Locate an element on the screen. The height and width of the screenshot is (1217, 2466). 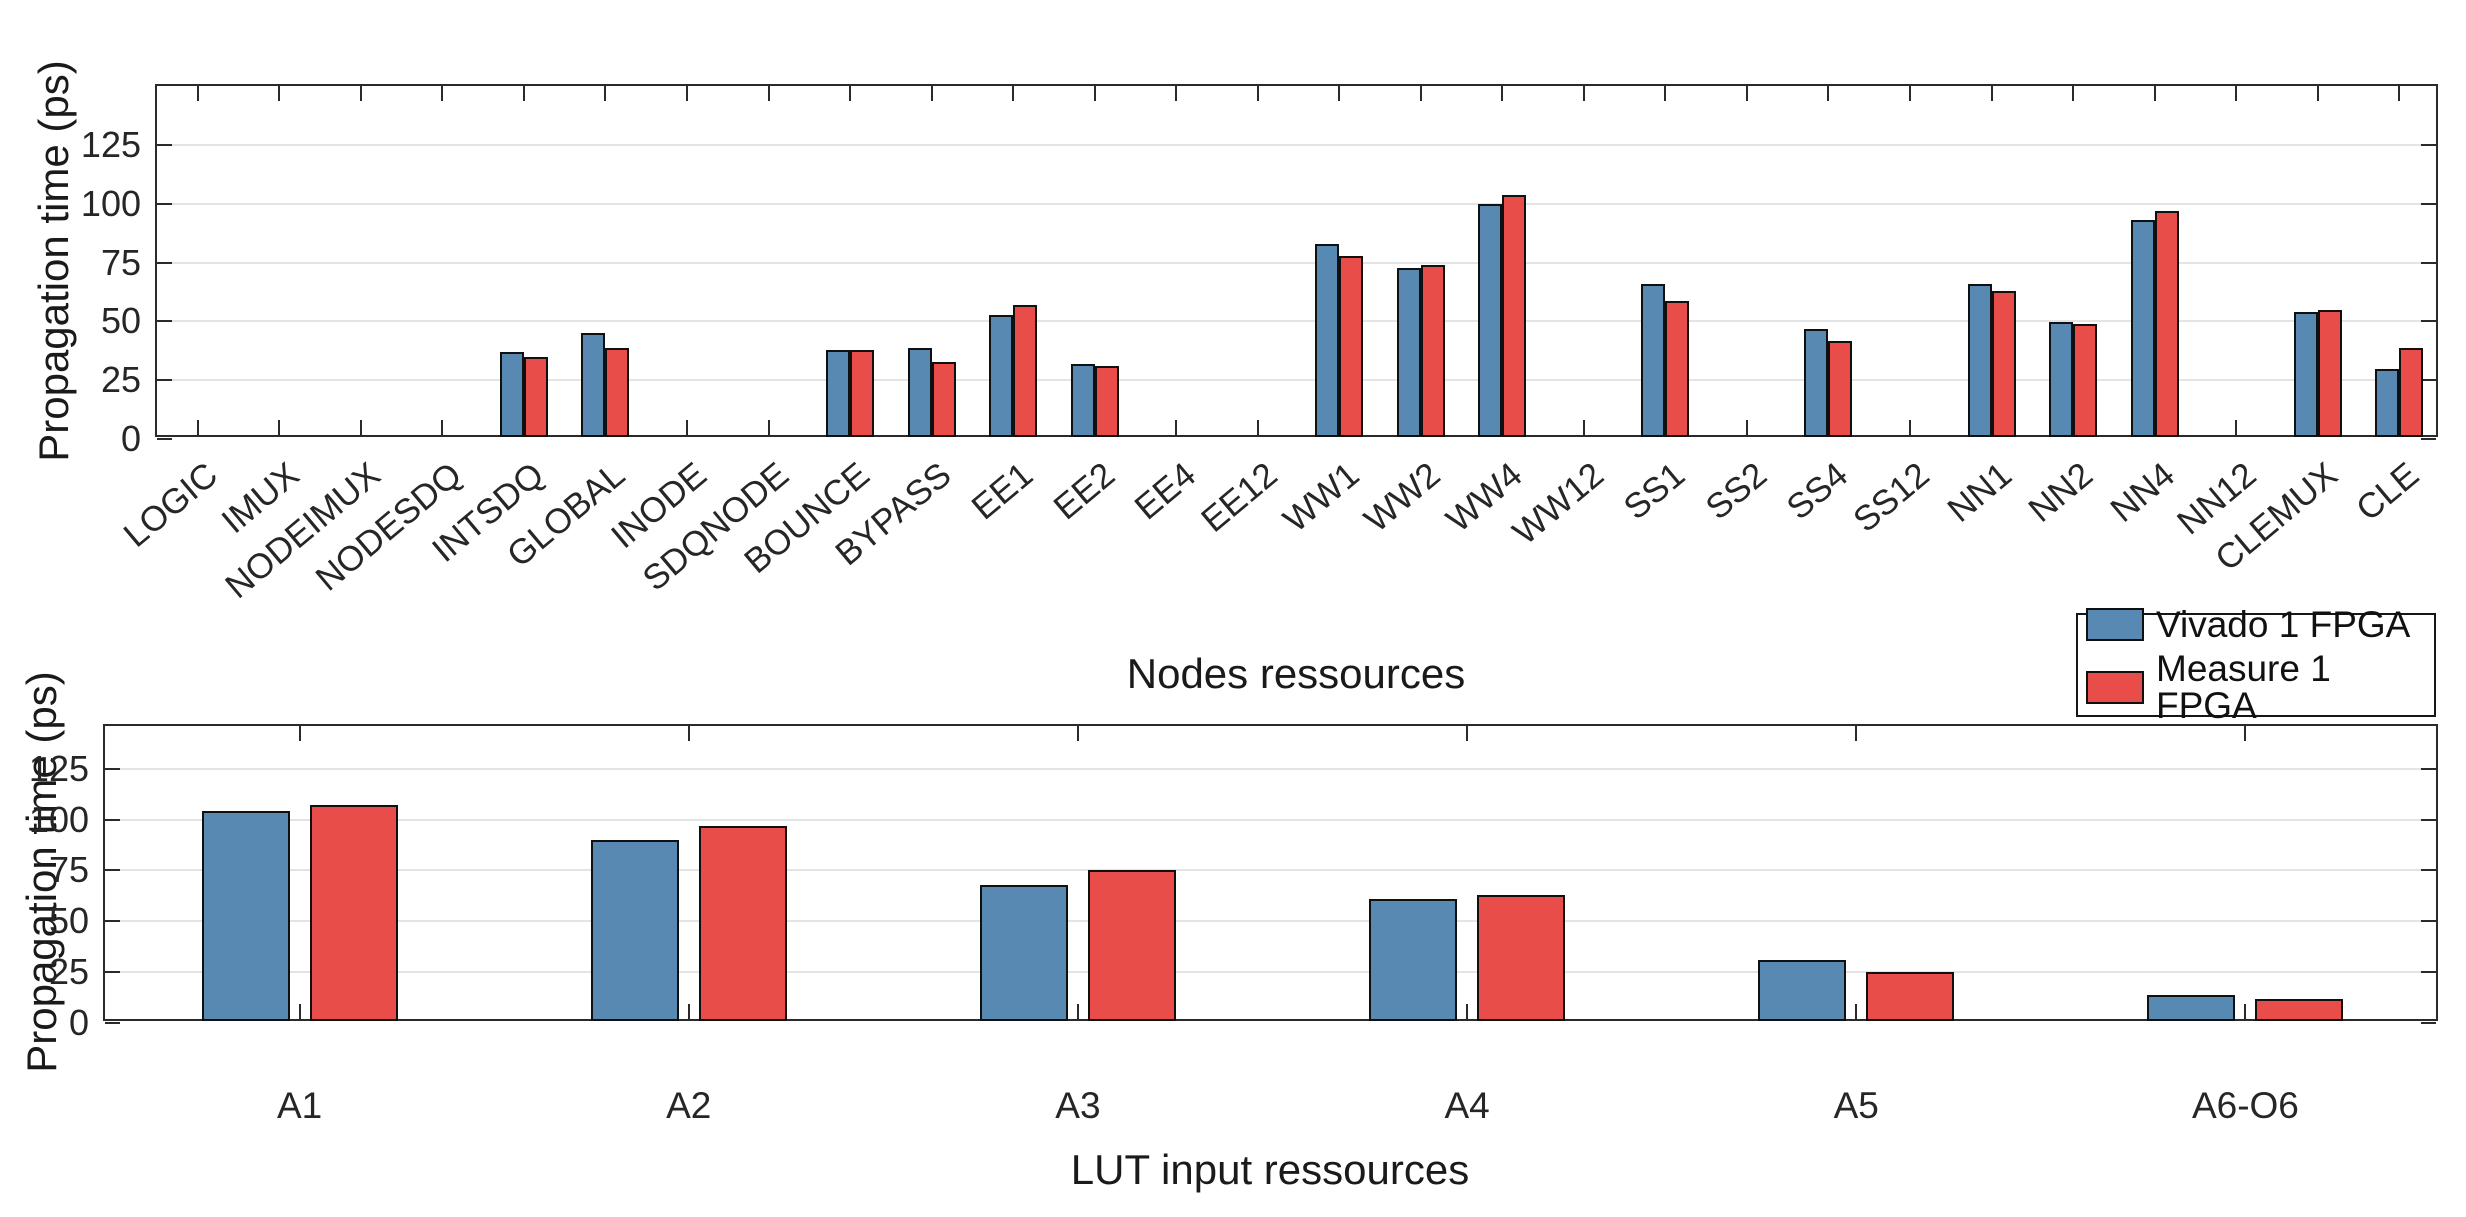
x-tick-label: SS1 is located at coordinates (1654, 491).